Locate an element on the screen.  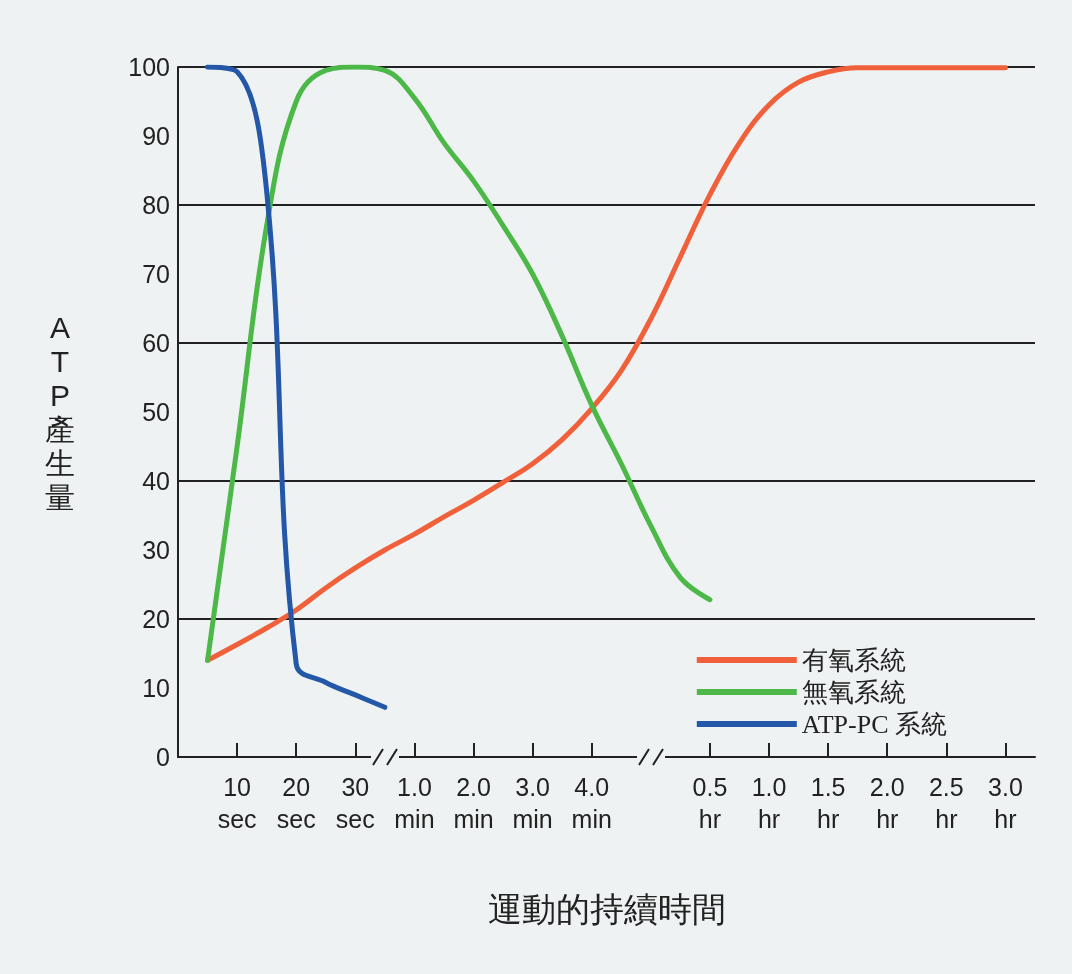
x-tick-label: 0.5 hr is located at coordinates (710, 803).